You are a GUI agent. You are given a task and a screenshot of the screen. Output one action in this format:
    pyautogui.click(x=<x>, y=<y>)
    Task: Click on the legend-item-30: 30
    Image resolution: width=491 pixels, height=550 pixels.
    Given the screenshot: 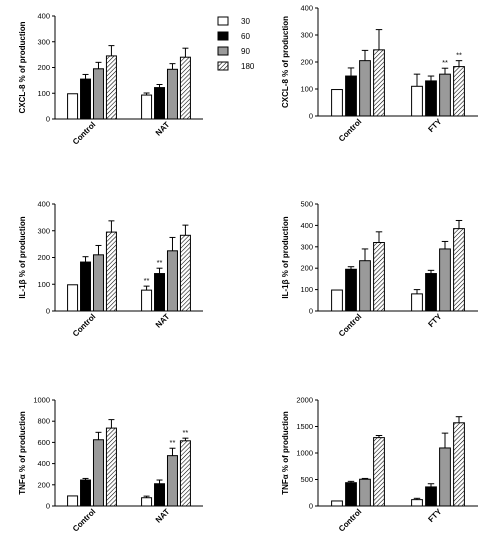 What is the action you would take?
    pyautogui.click(x=233, y=21)
    